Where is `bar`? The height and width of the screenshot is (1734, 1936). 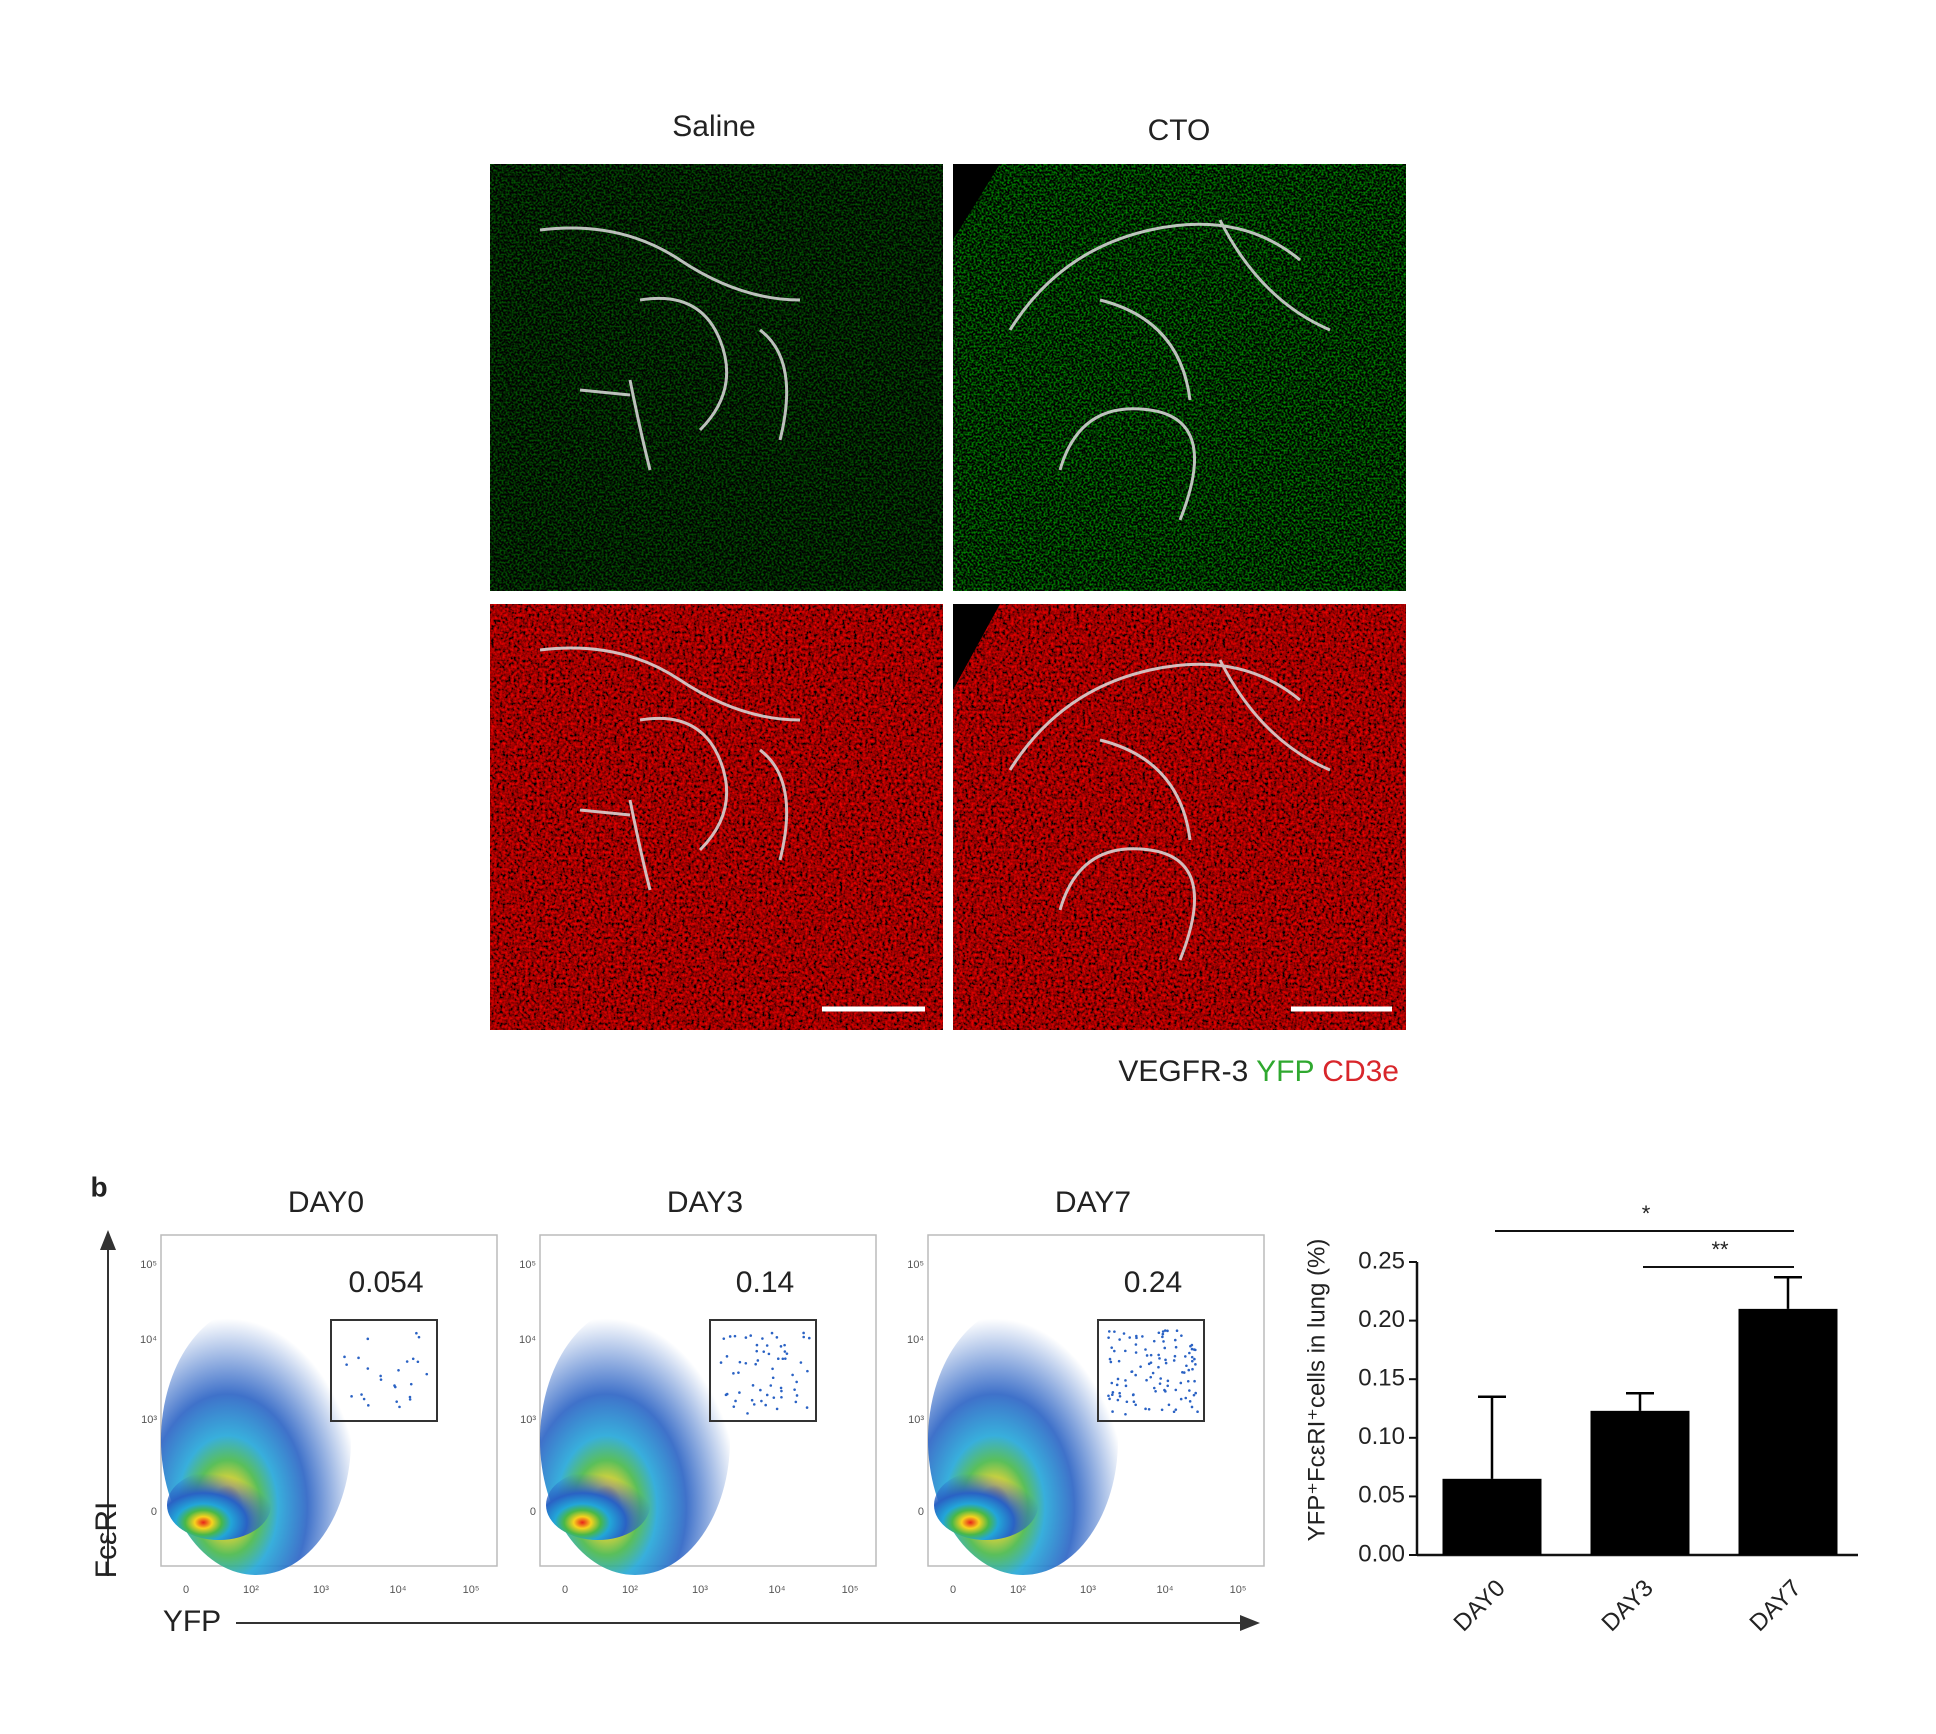 bar is located at coordinates (1492, 1516).